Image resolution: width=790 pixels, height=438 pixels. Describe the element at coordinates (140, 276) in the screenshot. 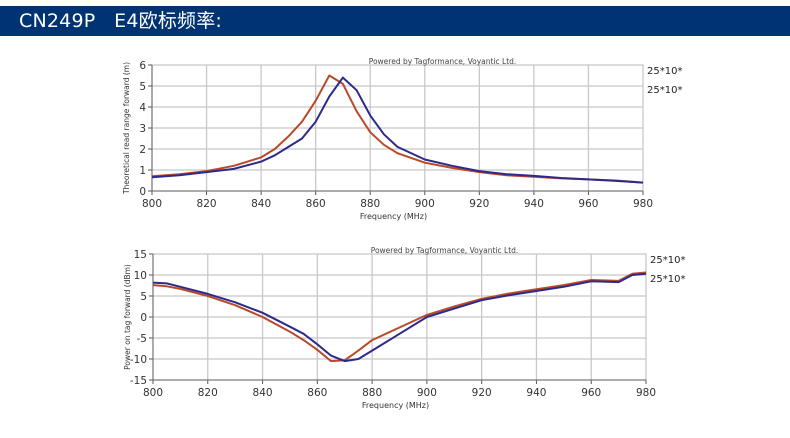

I see `y-tick-label: 10` at that location.